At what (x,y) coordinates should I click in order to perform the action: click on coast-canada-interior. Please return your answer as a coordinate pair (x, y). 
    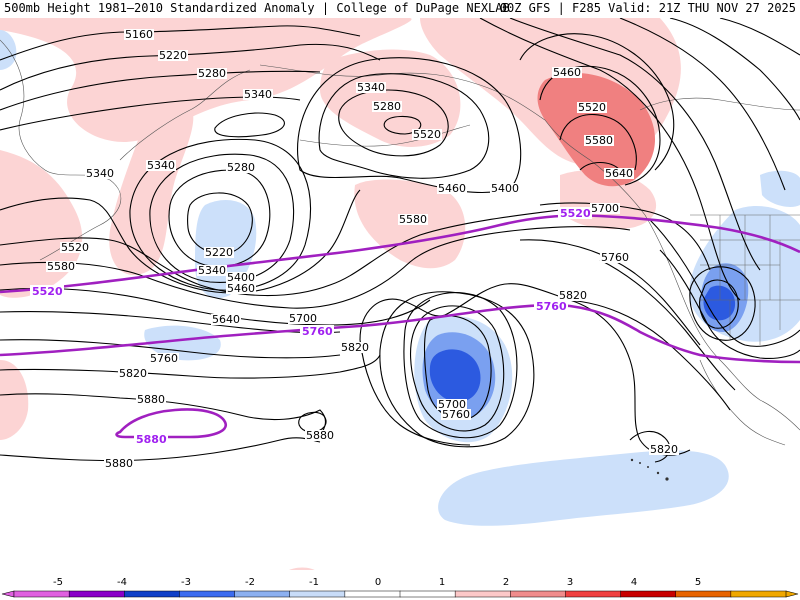
    Looking at the image, I should click on (719, 104).